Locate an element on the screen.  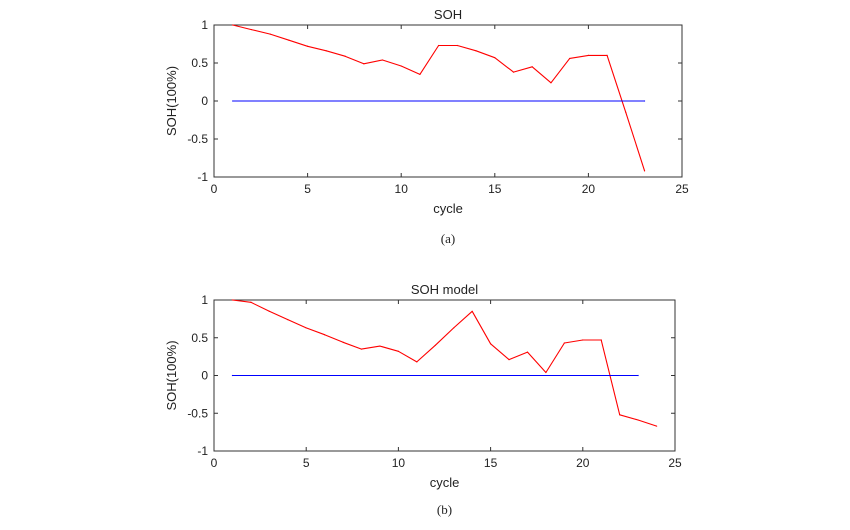
panel-caption: (b) is located at coordinates (444, 509).